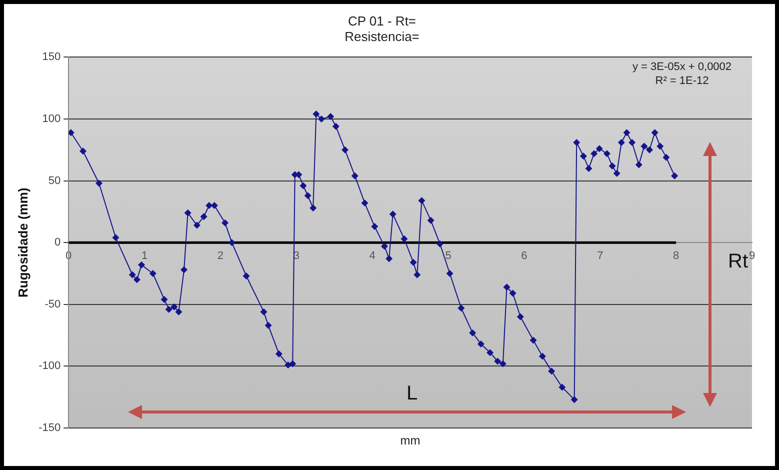 The image size is (779, 470). Describe the element at coordinates (49, 428) in the screenshot. I see `y-tick-label: -150` at that location.